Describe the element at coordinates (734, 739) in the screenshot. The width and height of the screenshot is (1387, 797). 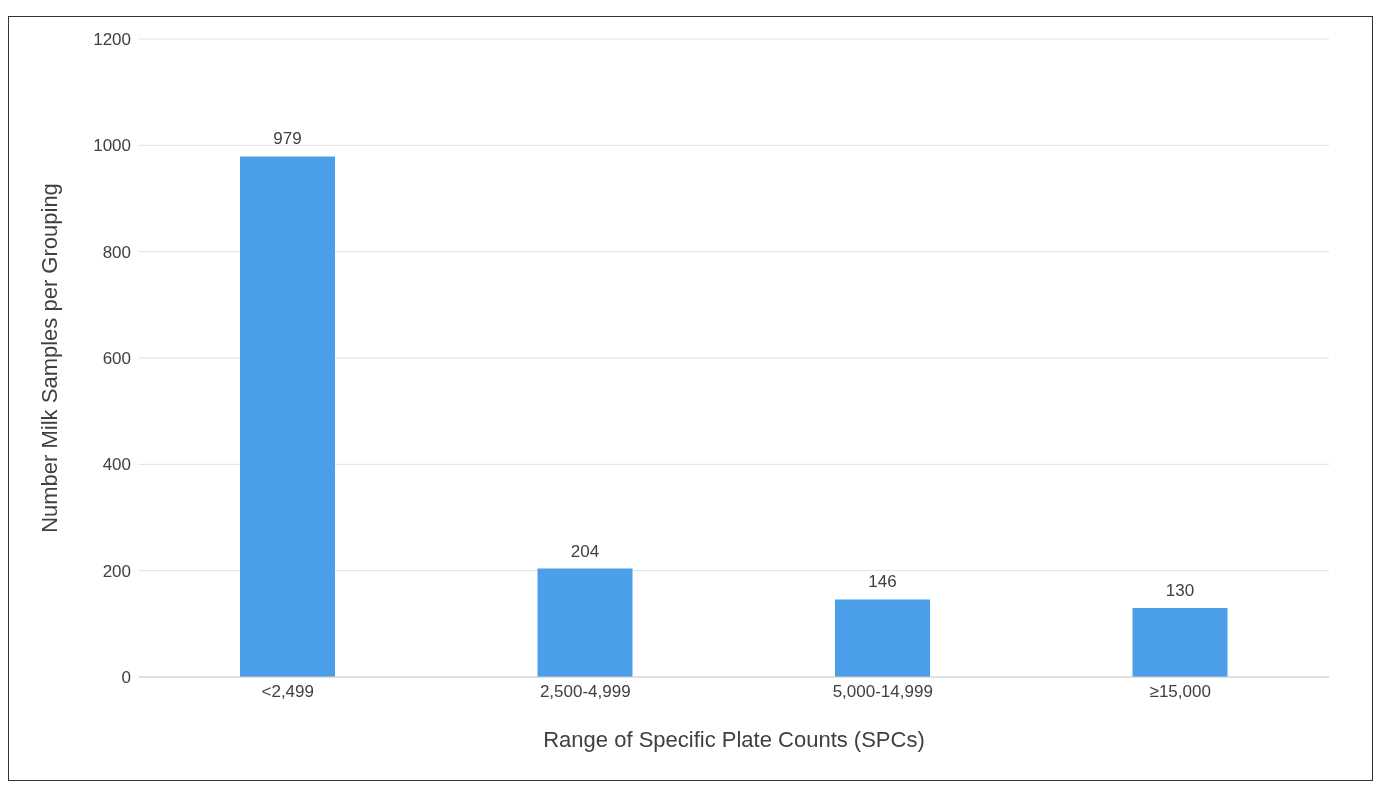
I see `x-axis-title: Range of Specific Plate Counts (SPCs)` at that location.